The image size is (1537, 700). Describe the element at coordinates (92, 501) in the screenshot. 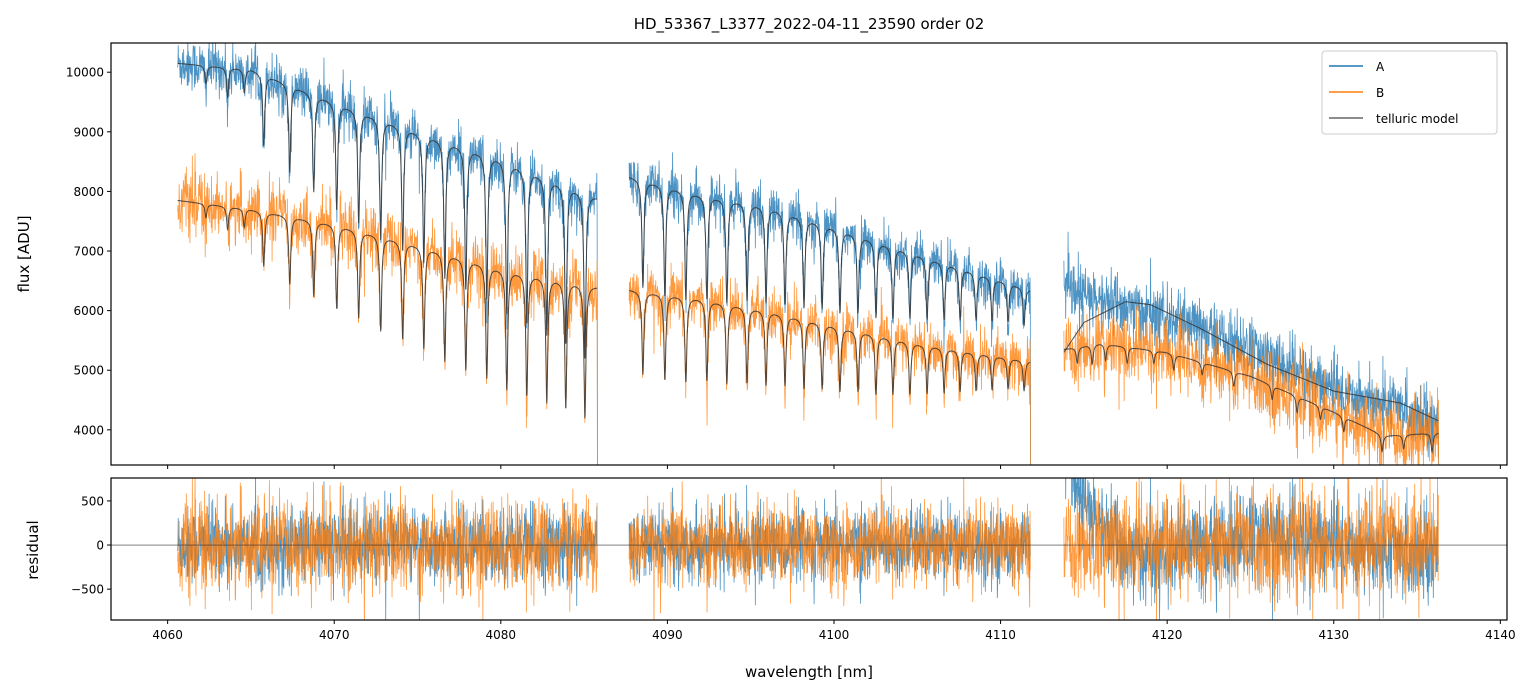

I see `residual-y-tick-label: 500` at that location.